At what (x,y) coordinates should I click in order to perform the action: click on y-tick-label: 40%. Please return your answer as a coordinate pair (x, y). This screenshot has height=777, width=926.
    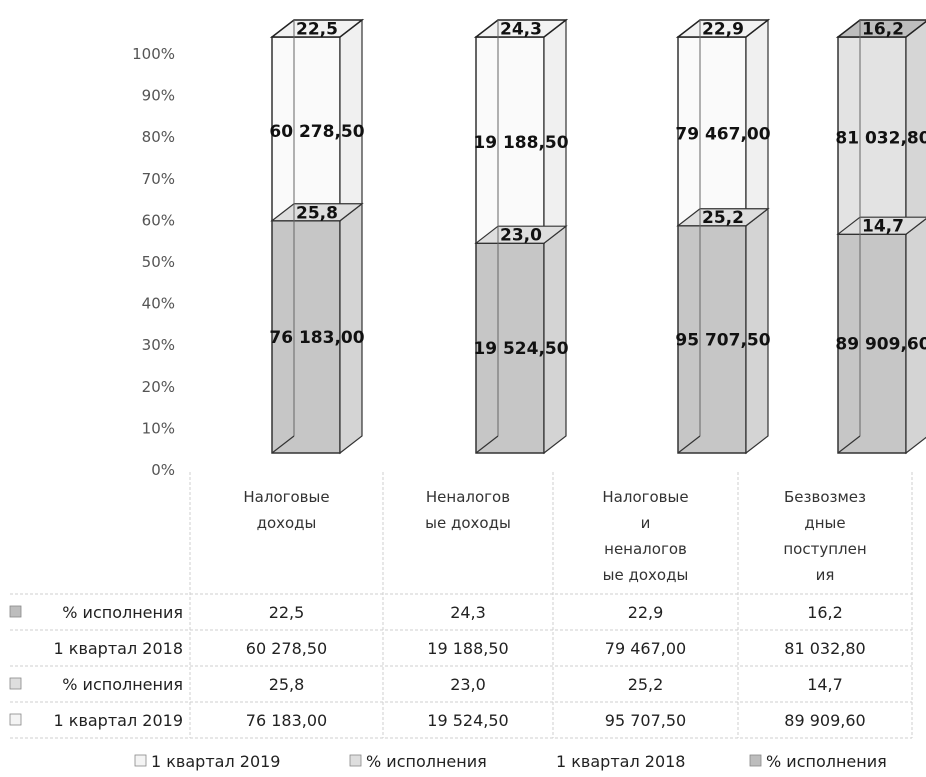
    Looking at the image, I should click on (158, 304).